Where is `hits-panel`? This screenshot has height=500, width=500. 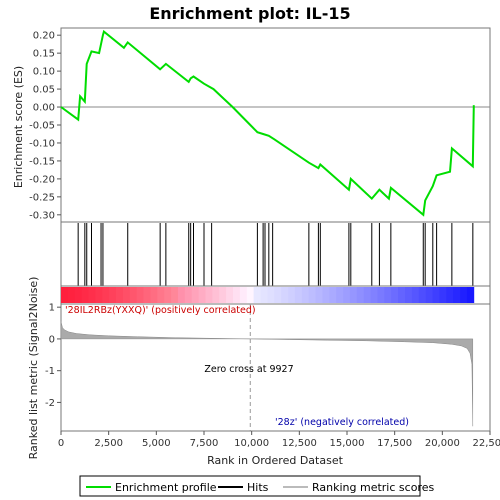 hits-panel is located at coordinates (275, 254).